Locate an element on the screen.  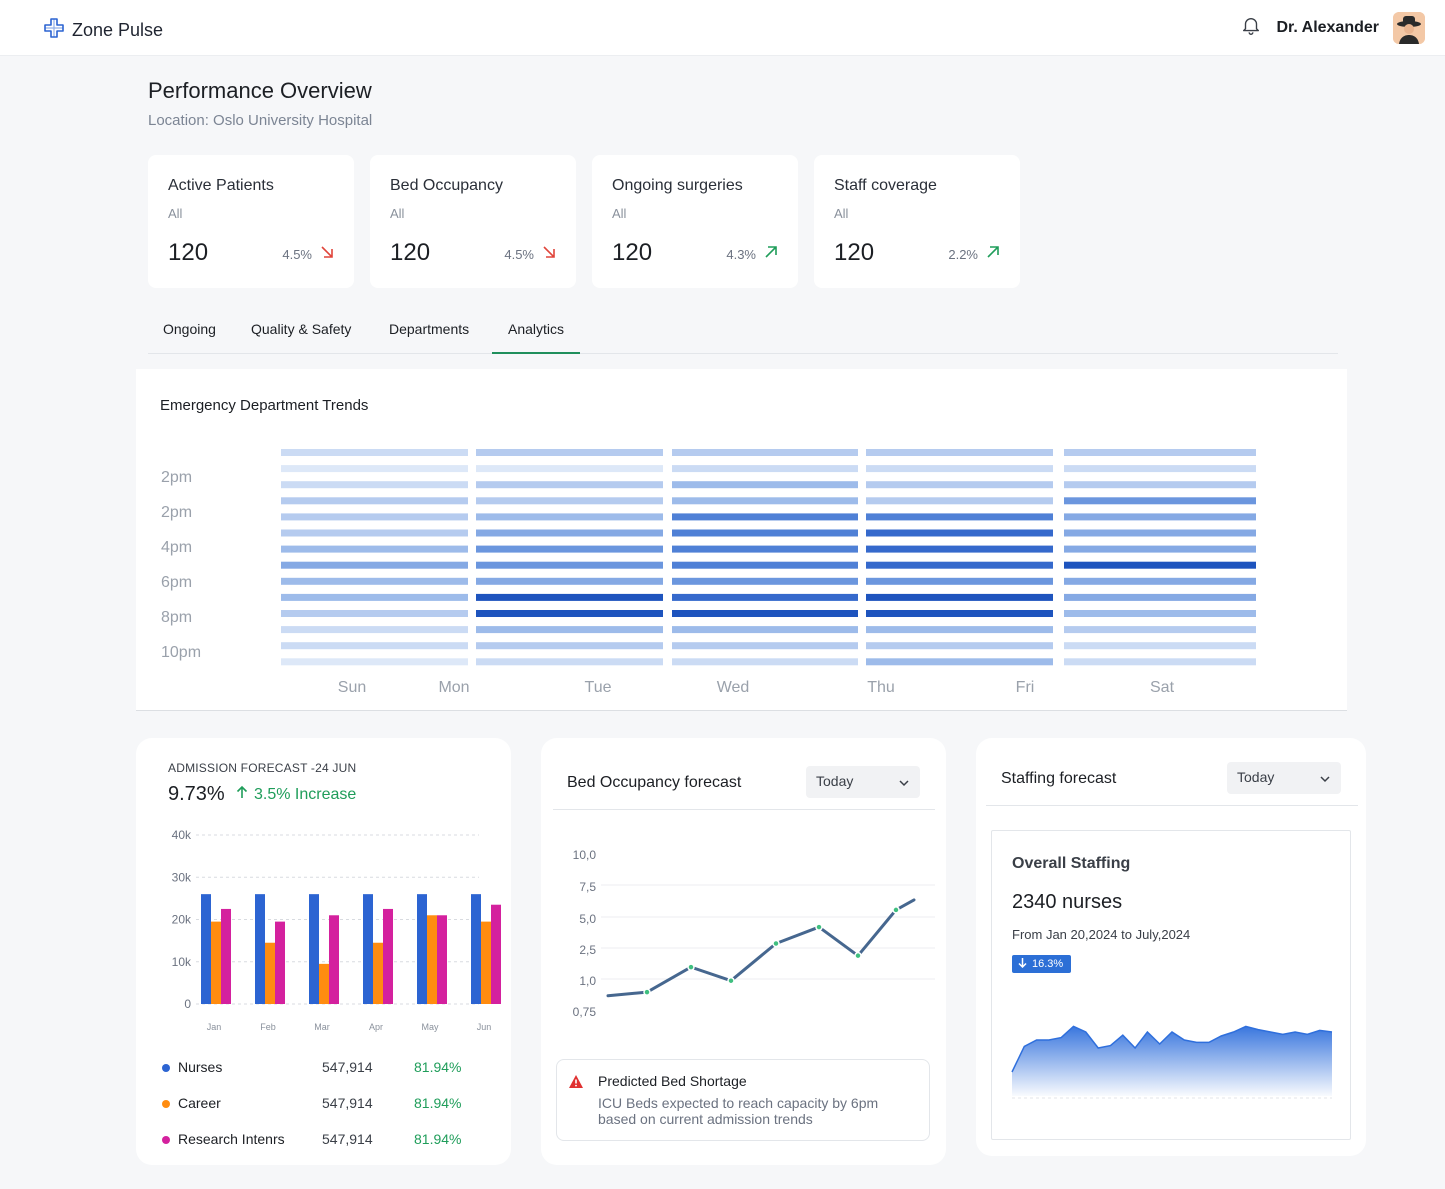
avatar is located at coordinates (1409, 28).